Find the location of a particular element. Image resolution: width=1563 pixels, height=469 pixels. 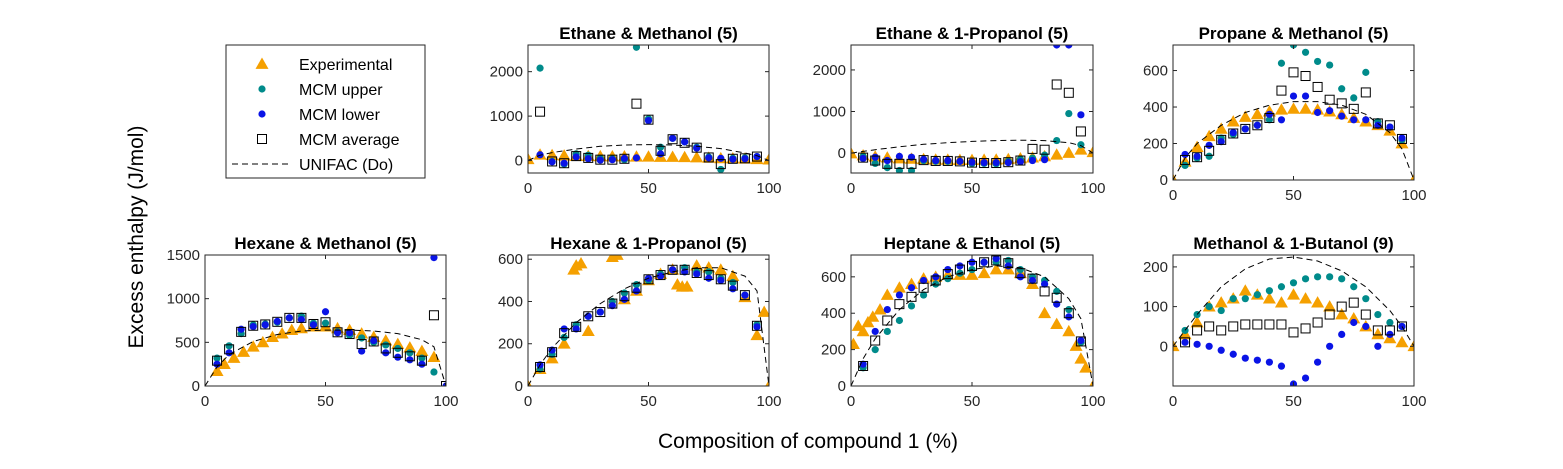

y-tick-label: 500 is located at coordinates (187, 342).